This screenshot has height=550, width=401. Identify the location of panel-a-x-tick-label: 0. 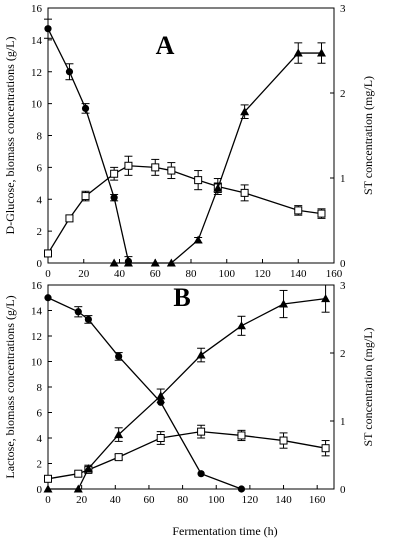
(48, 274).